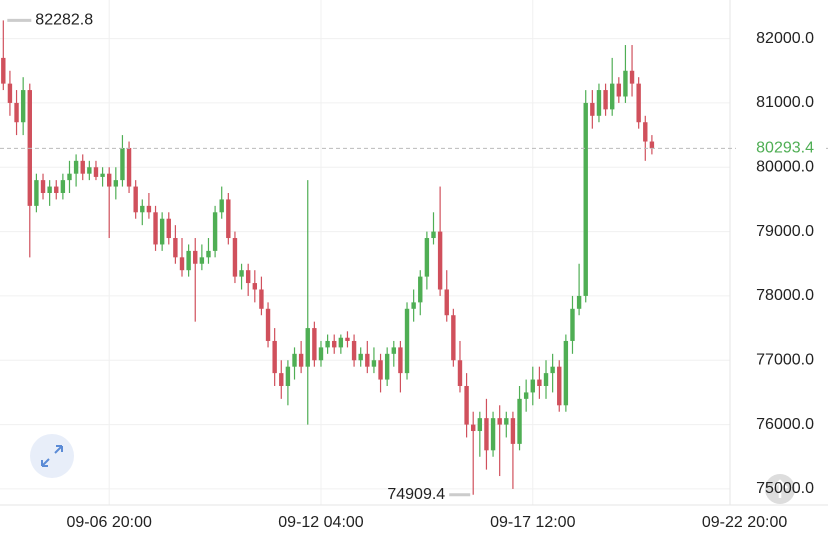  What do you see at coordinates (785, 424) in the screenshot?
I see `y-tick-label: 76000.0` at bounding box center [785, 424].